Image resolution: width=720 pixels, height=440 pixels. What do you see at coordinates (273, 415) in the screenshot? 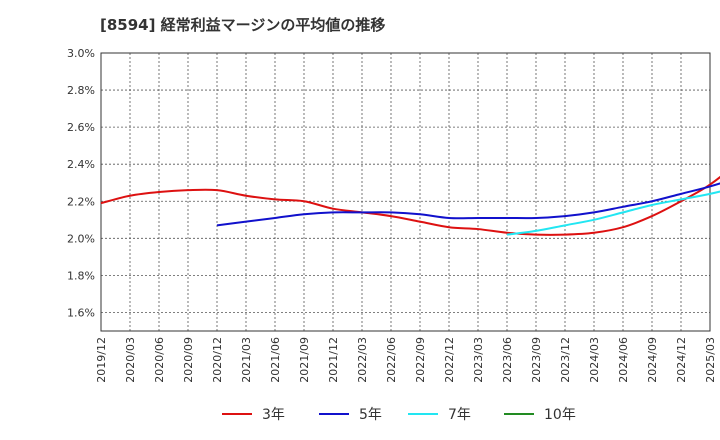
I see `legend-label-1: 3年` at bounding box center [273, 415].